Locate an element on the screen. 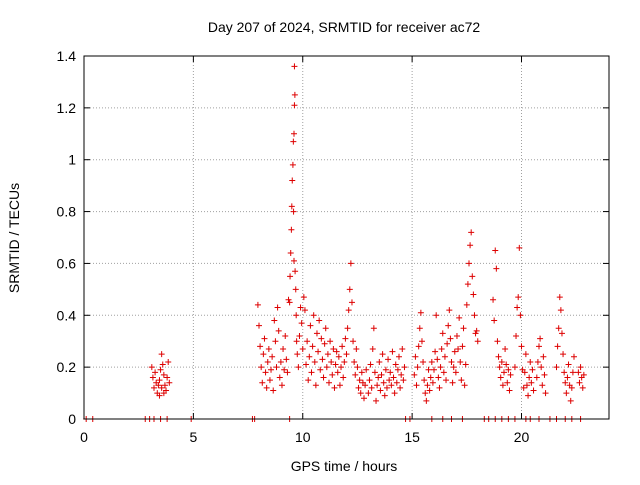 The width and height of the screenshot is (640, 485). x-tick-label: 15 is located at coordinates (412, 437).